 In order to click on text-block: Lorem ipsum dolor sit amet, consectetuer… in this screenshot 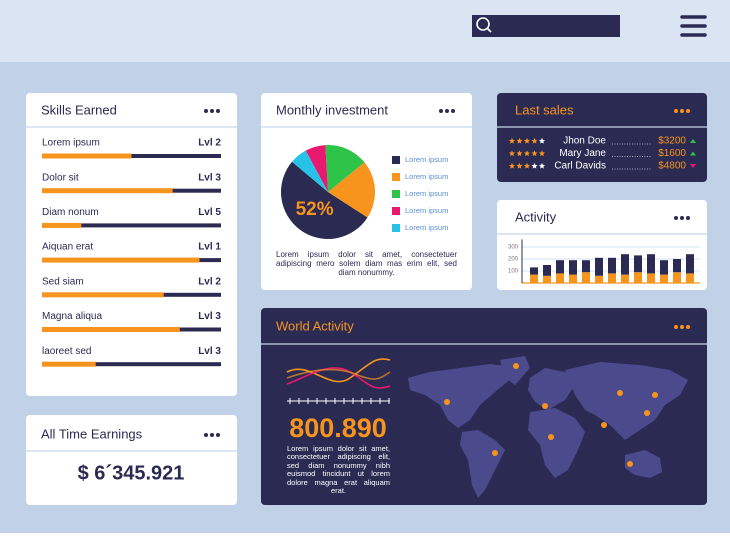, I will do `click(366, 263)`.